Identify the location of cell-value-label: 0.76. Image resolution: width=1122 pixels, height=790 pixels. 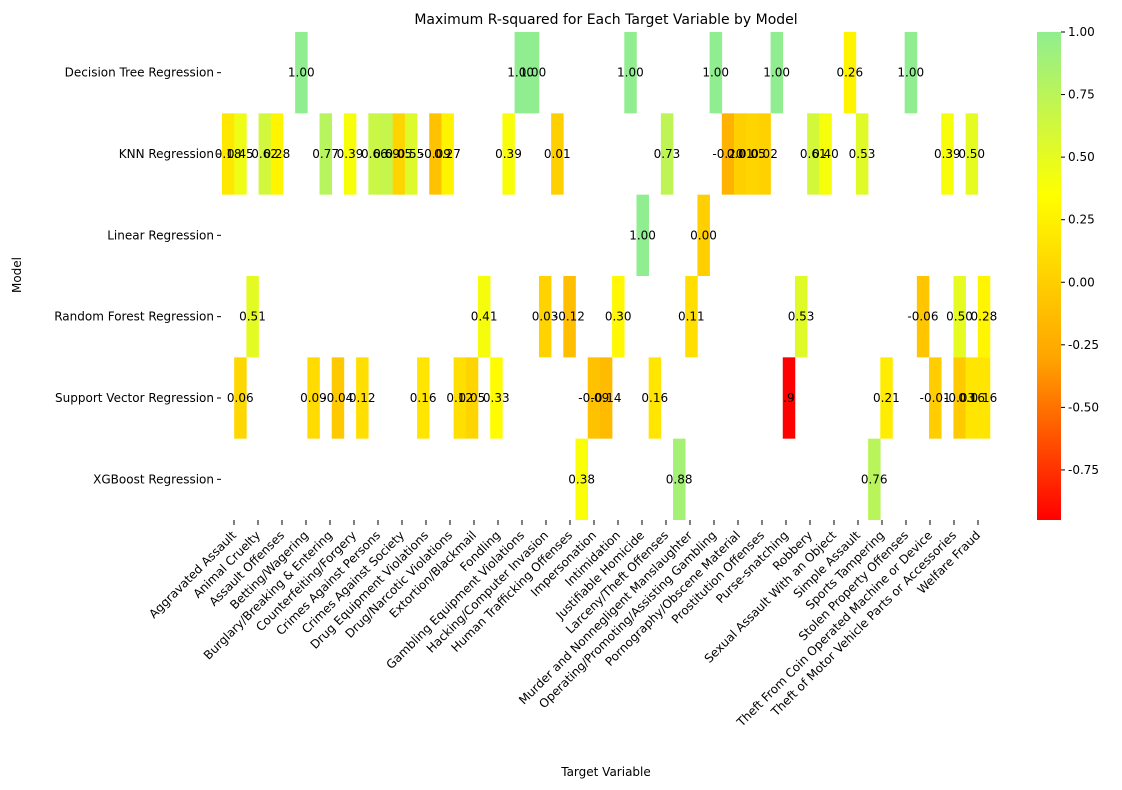
(874, 479).